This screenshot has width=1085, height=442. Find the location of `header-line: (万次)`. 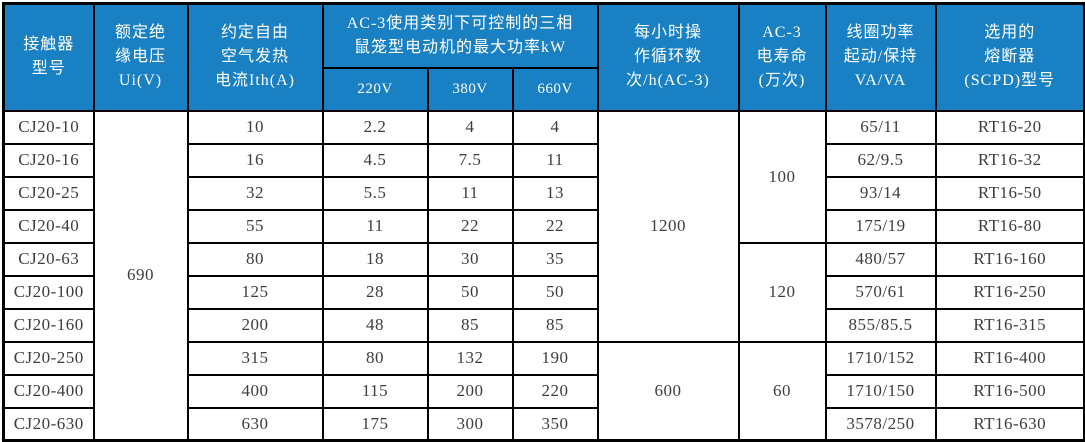

header-line: (万次) is located at coordinates (782, 81).